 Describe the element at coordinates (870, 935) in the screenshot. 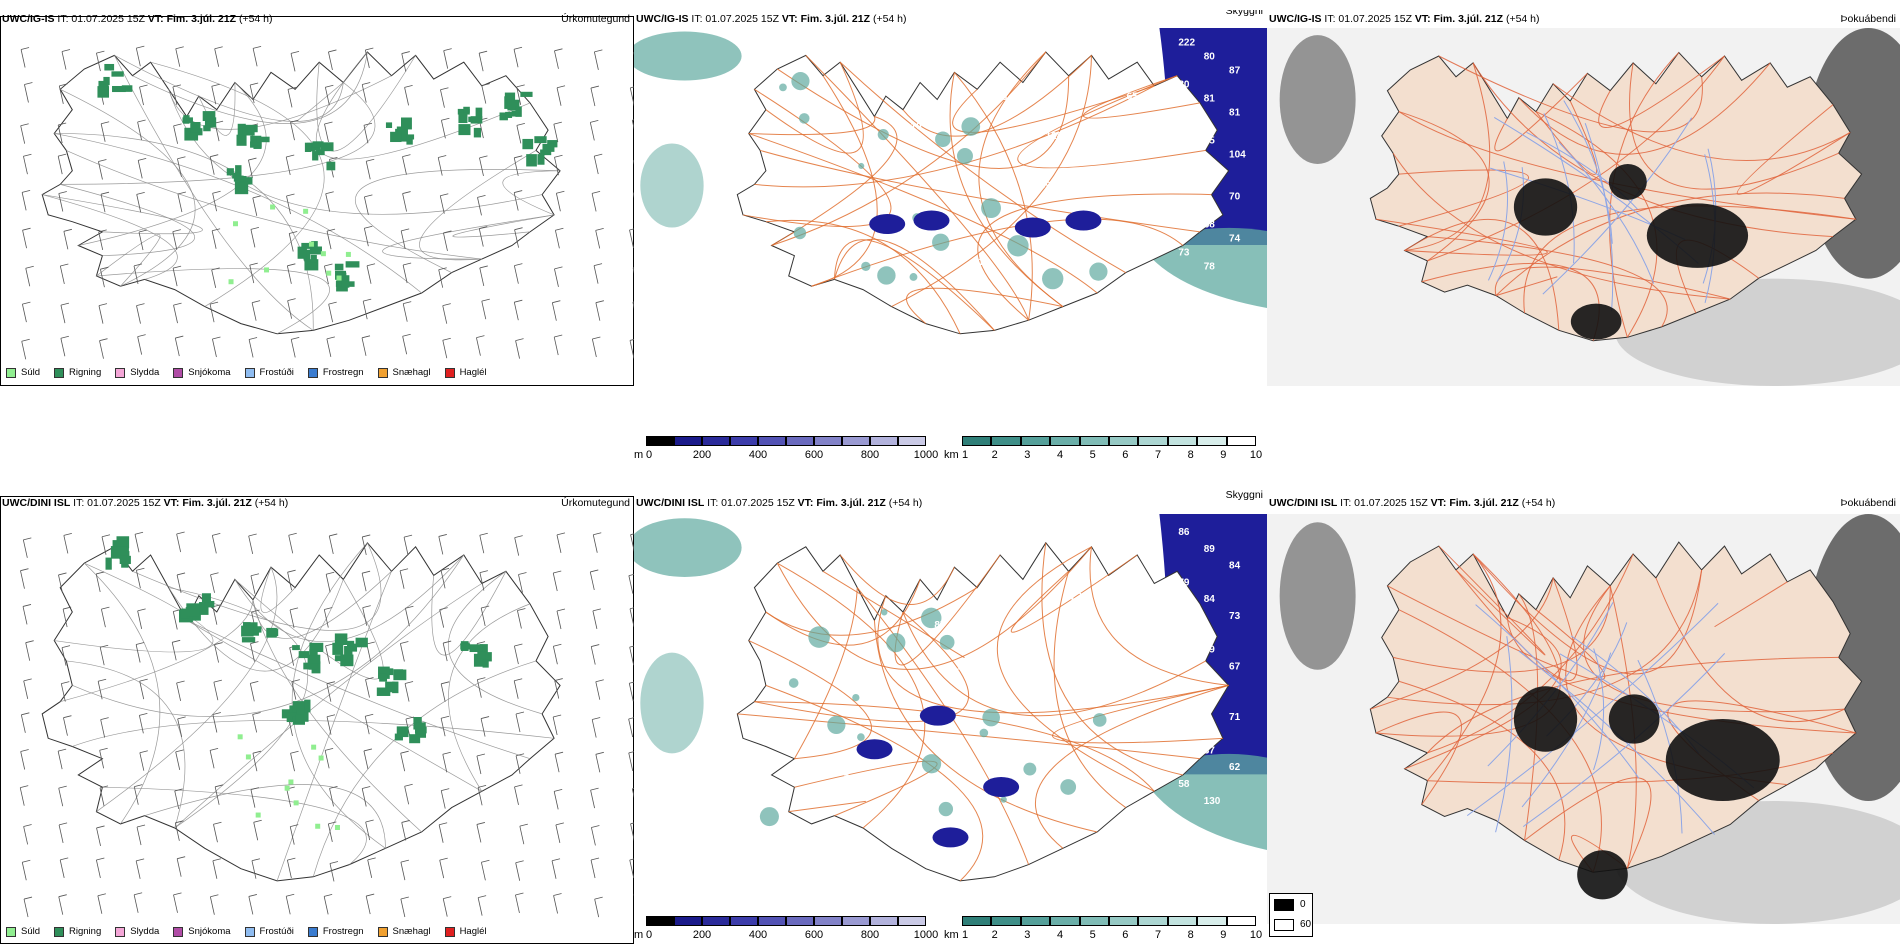

I see `colorbar-tick: 800` at that location.